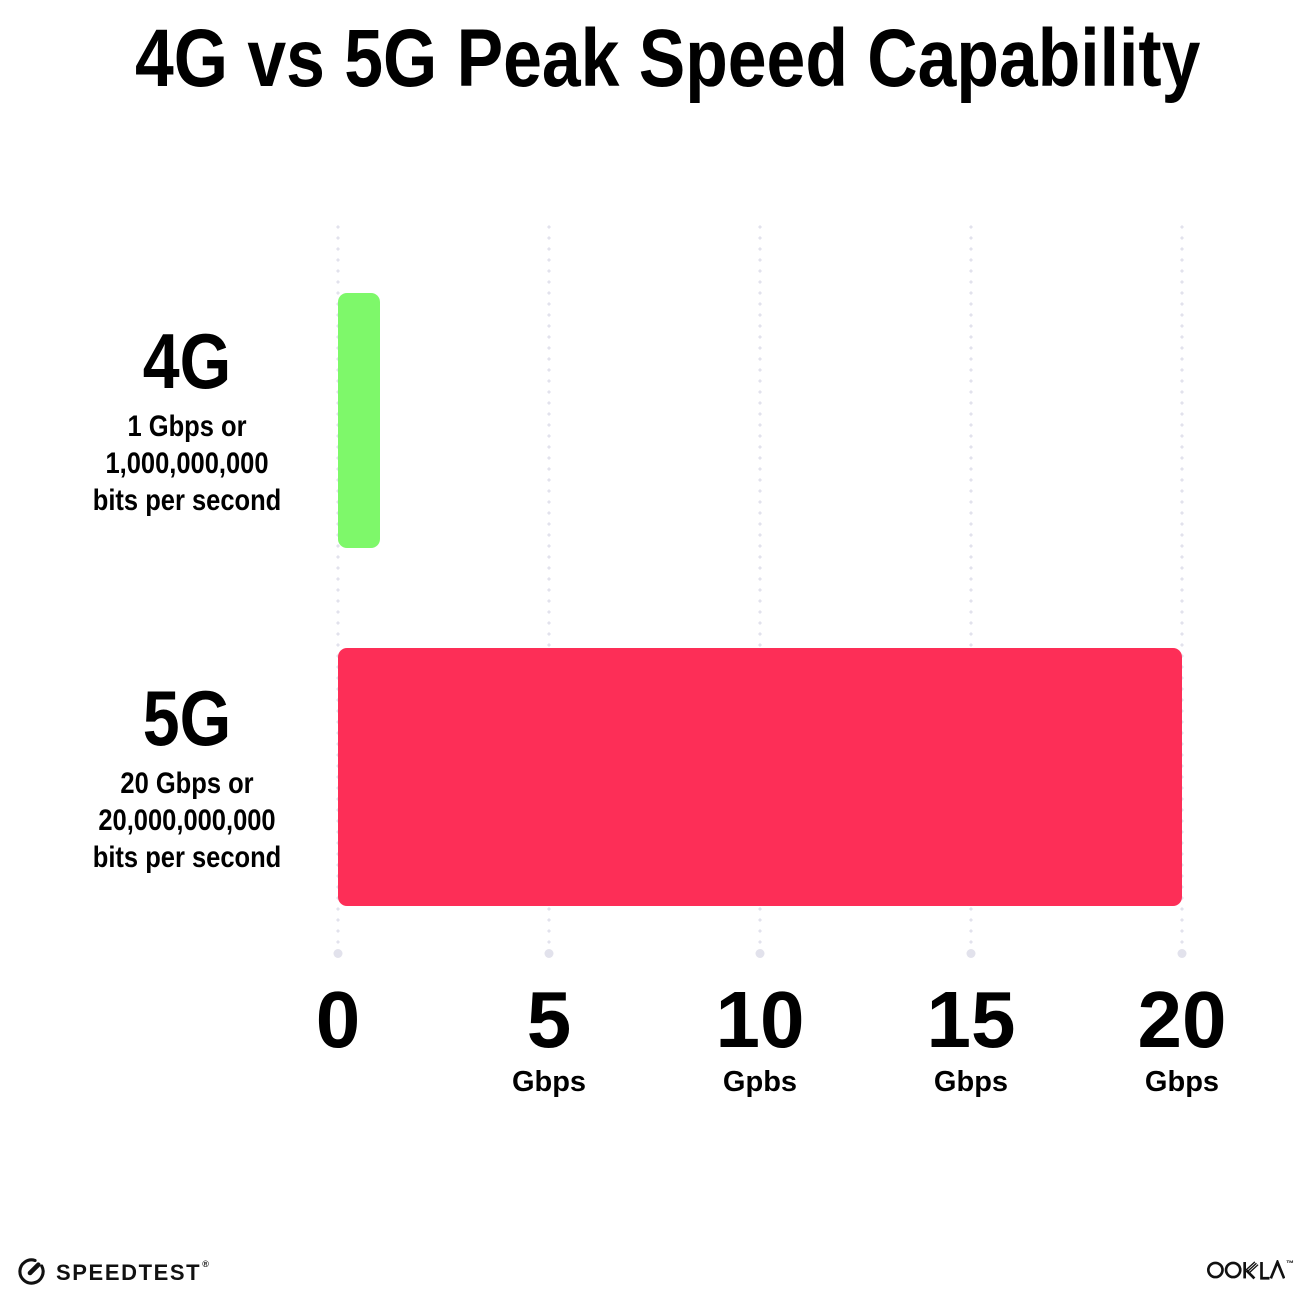  Describe the element at coordinates (1246, 1270) in the screenshot. I see `ookla-wordmark-icon` at that location.